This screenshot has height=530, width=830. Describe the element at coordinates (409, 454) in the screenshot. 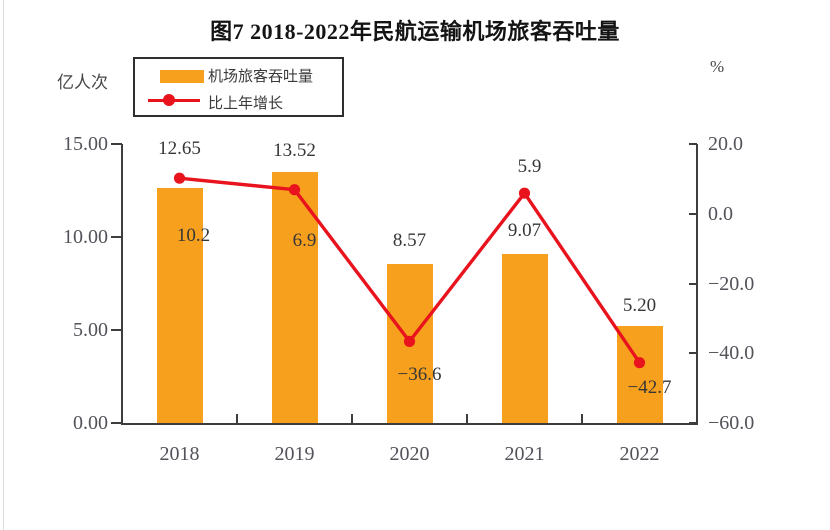

I see `x-category-label-2020: 2020` at that location.